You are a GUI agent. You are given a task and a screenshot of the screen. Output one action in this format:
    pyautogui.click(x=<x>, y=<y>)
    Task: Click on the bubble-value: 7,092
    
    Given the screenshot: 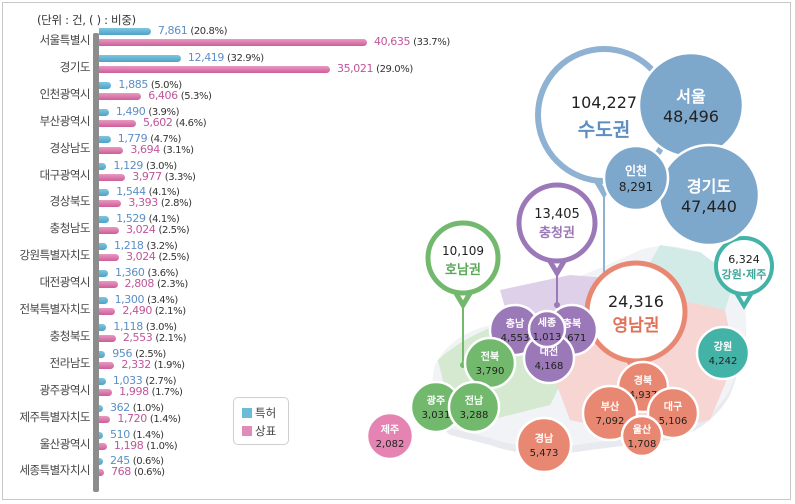 What is the action you would take?
    pyautogui.click(x=610, y=421)
    